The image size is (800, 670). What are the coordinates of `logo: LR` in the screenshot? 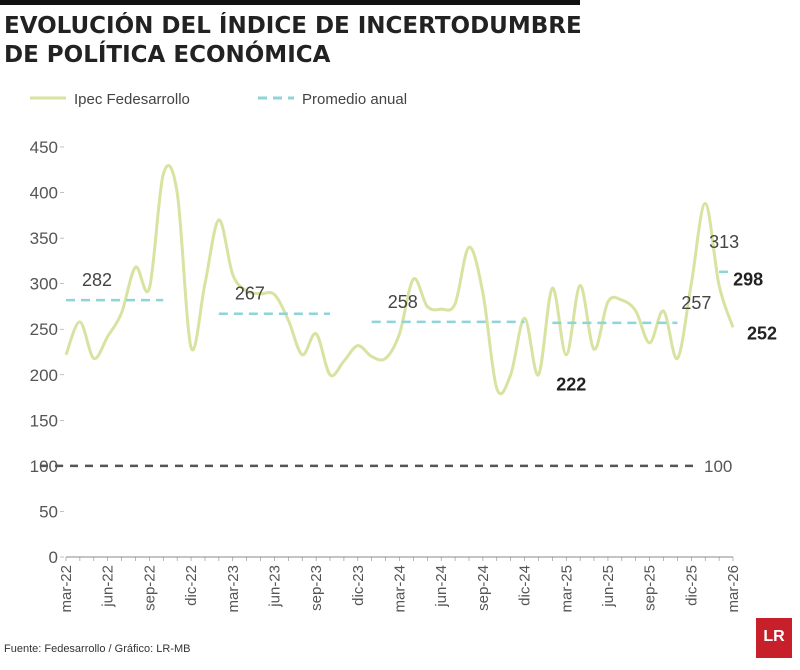 It's located at (774, 636).